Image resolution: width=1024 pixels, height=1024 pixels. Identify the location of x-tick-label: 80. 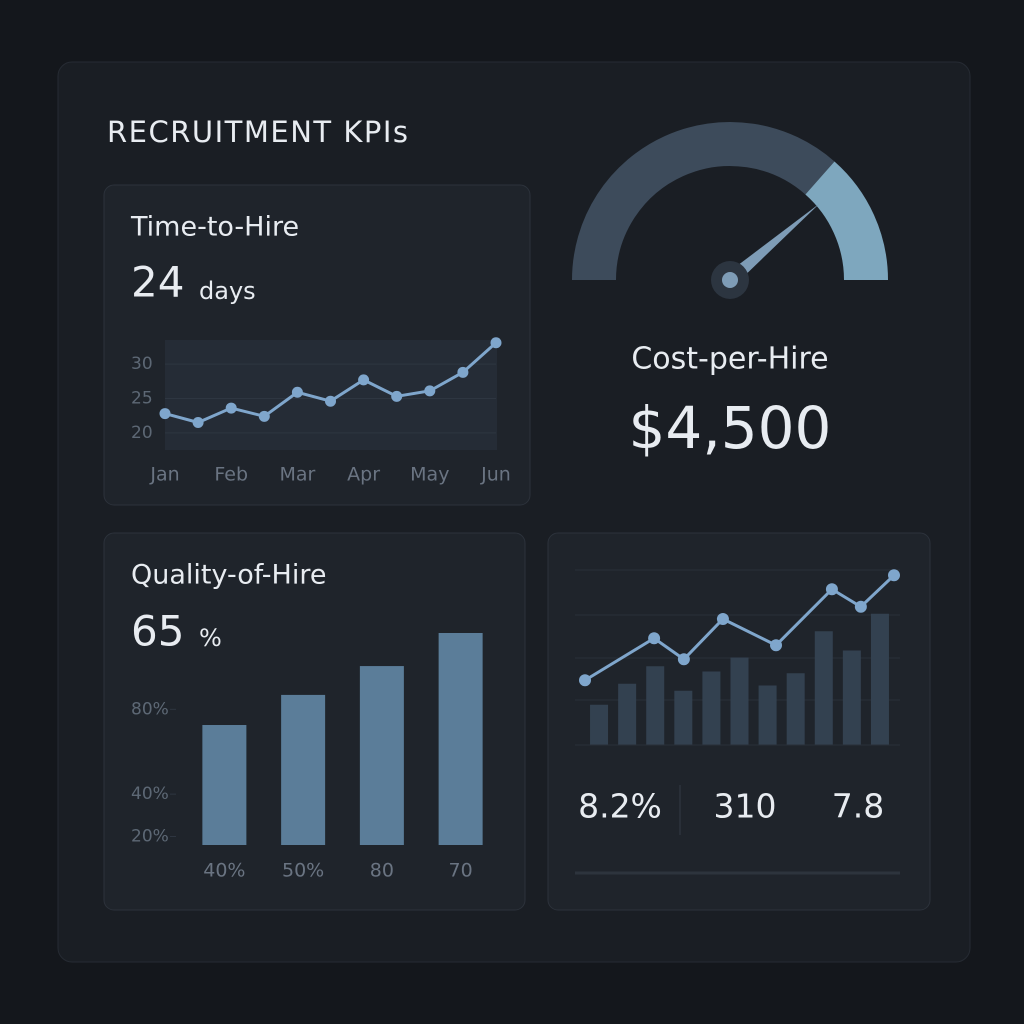
(382, 871).